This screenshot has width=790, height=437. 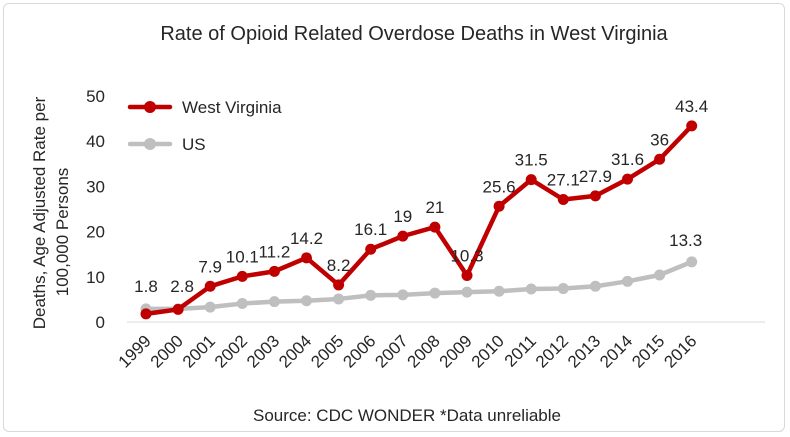 What do you see at coordinates (100, 322) in the screenshot?
I see `y-tick-label: 0` at bounding box center [100, 322].